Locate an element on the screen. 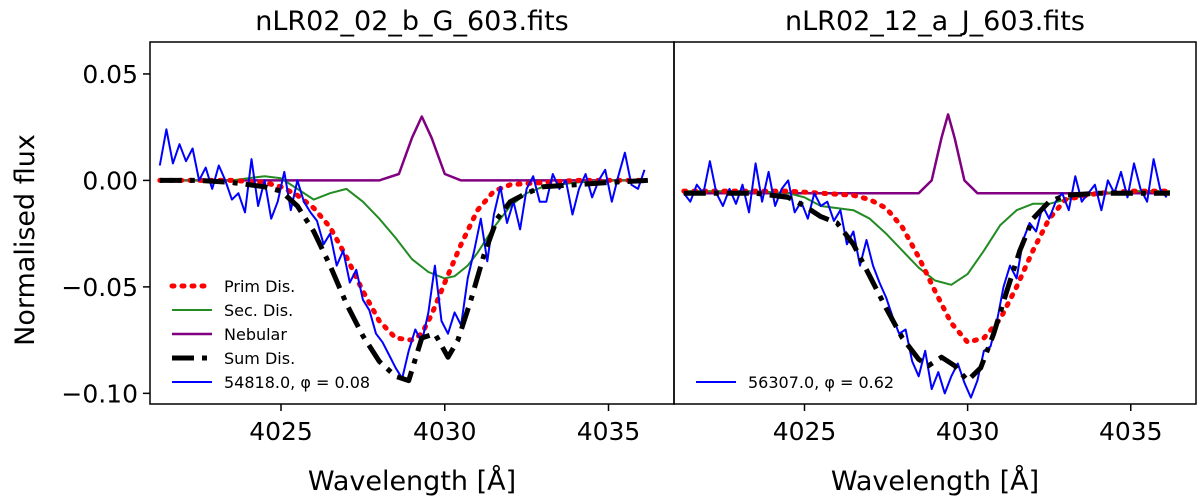 Image resolution: width=1200 pixels, height=500 pixels. y-axis-label: Normalised flux is located at coordinates (25, 240).